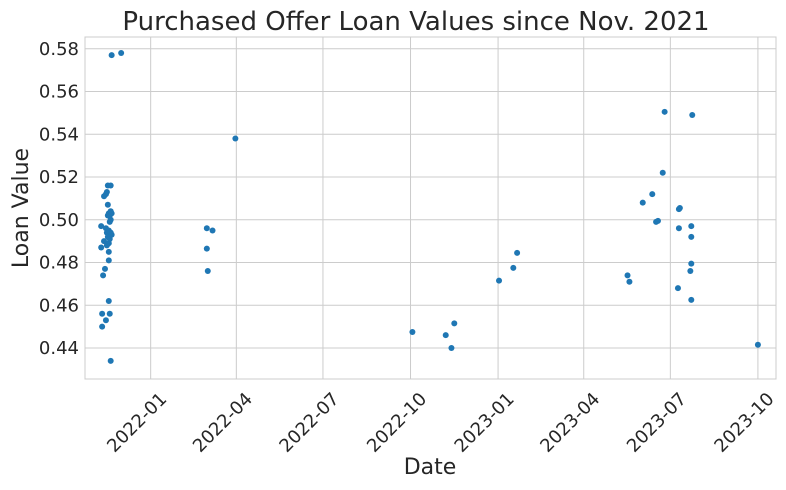 This screenshot has height=490, width=786. Describe the element at coordinates (430, 467) in the screenshot. I see `x-axis-label: Date` at that location.